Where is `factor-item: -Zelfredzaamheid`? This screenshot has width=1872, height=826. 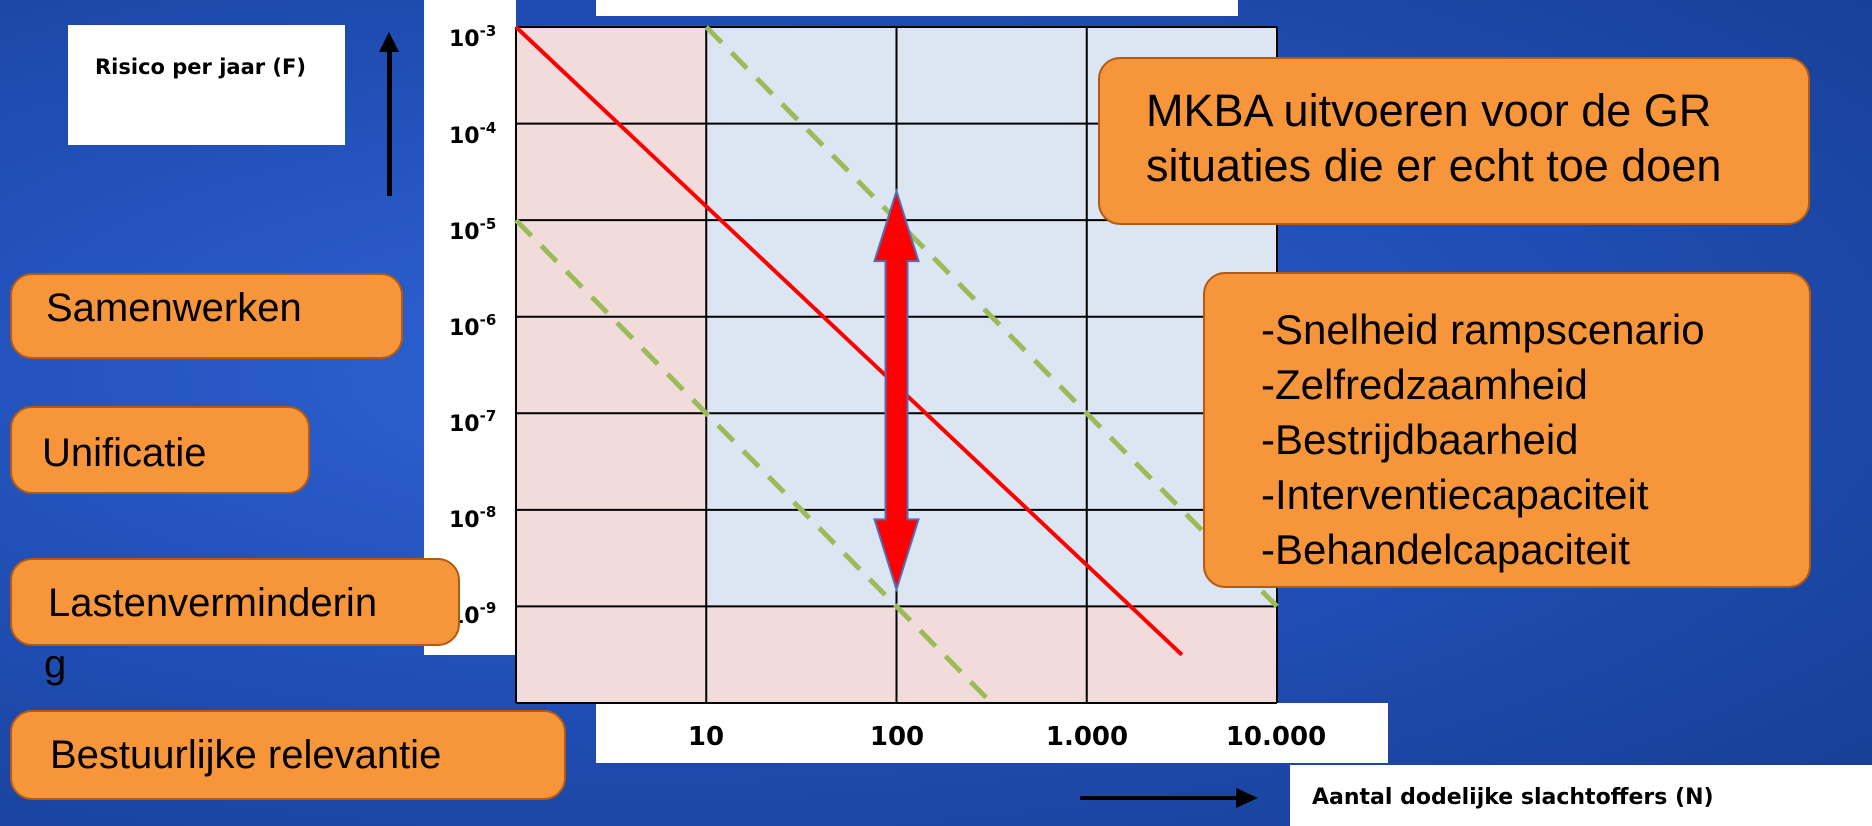
factor-item: -Zelfredzaamheid is located at coordinates (1535, 384).